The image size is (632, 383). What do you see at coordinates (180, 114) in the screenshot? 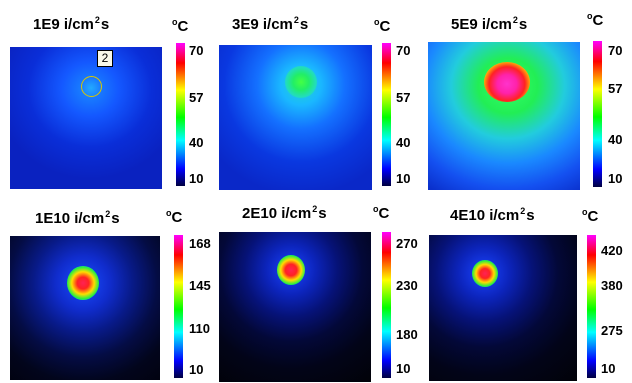
I see `panel-1-colorbar` at bounding box center [180, 114].